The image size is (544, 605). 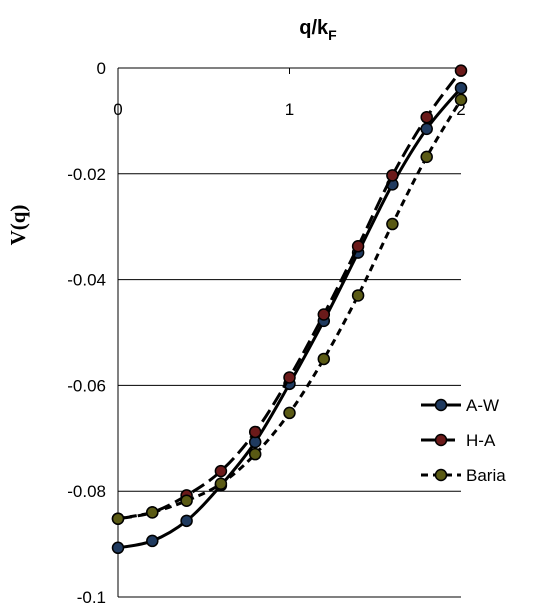 I want to click on y-tick-label: -0.08, so click(x=86, y=491).